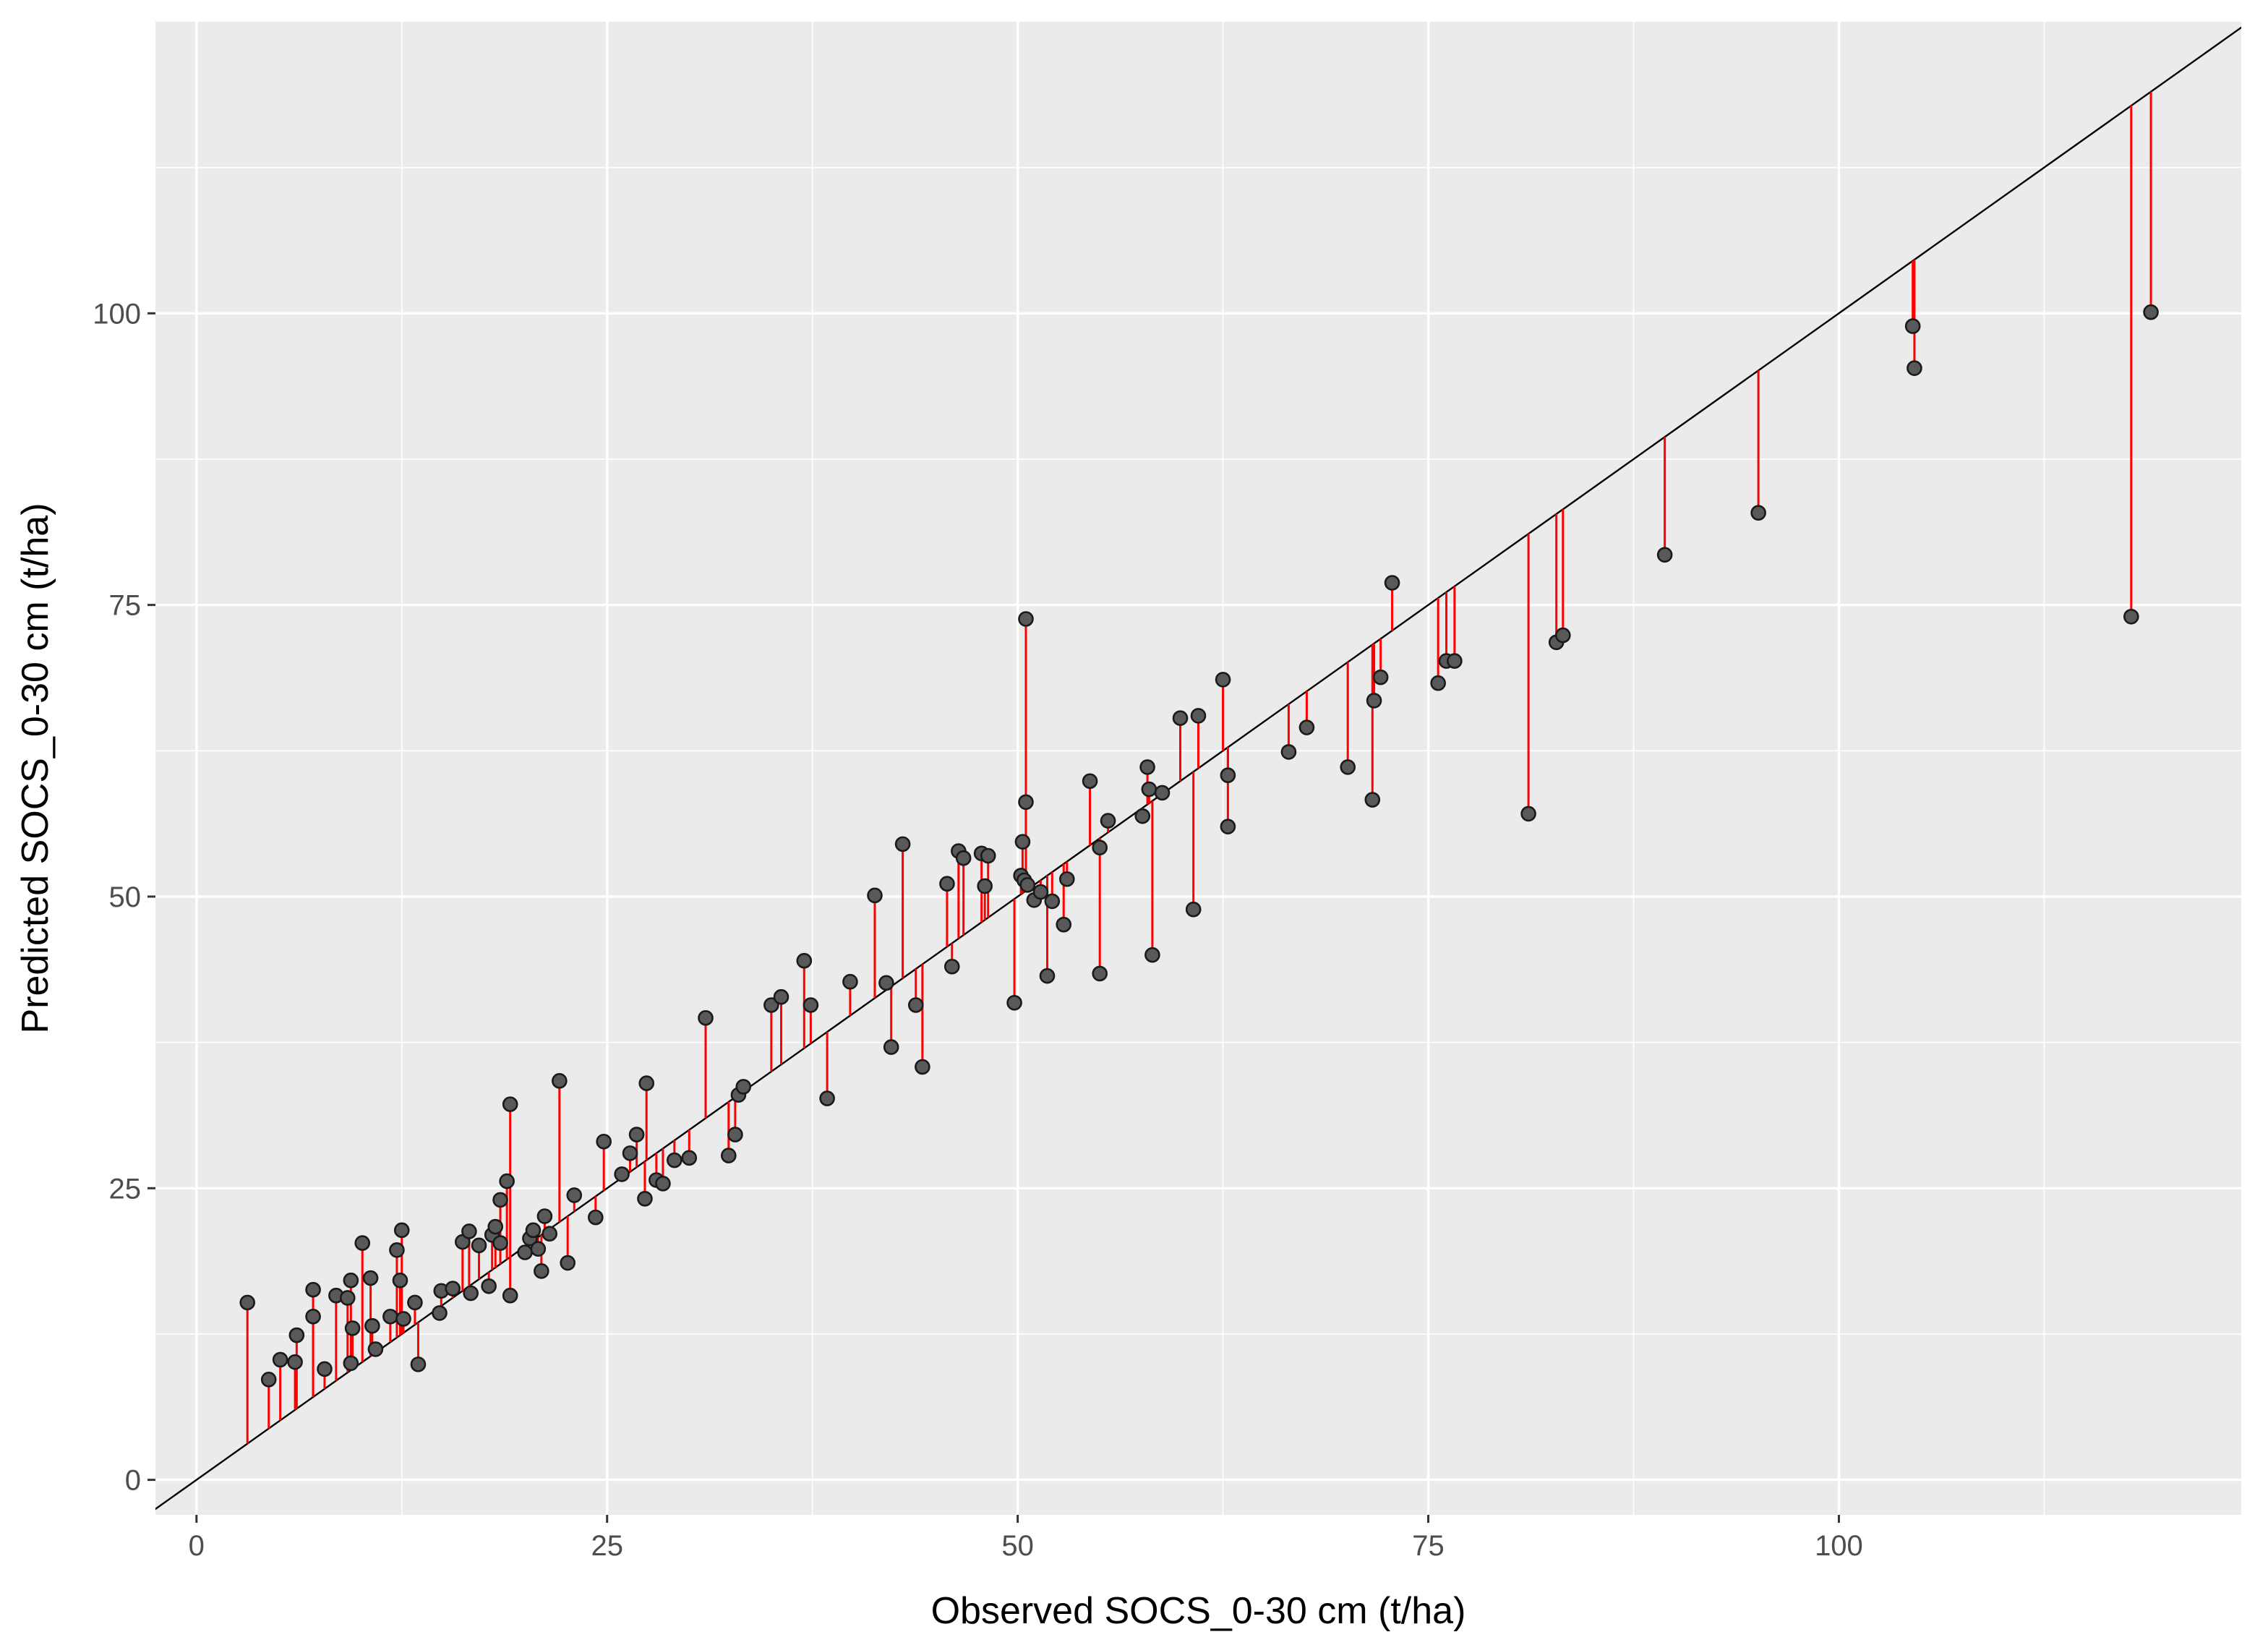  What do you see at coordinates (1429, 1546) in the screenshot?
I see `x-tick-label: 75` at bounding box center [1429, 1546].